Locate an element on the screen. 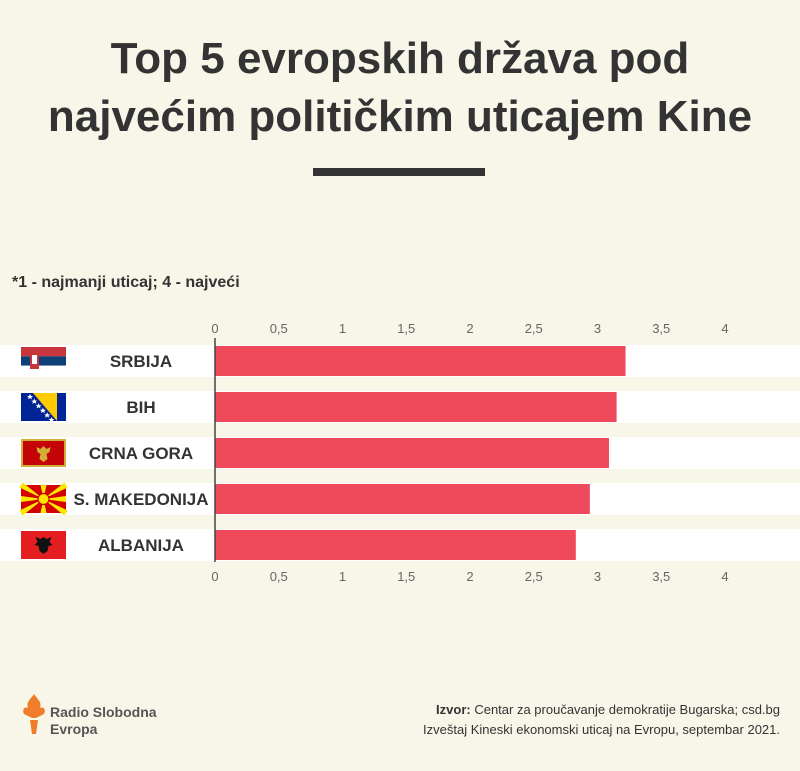 The image size is (800, 771). category-label: SRBIJA is located at coordinates (141, 361).